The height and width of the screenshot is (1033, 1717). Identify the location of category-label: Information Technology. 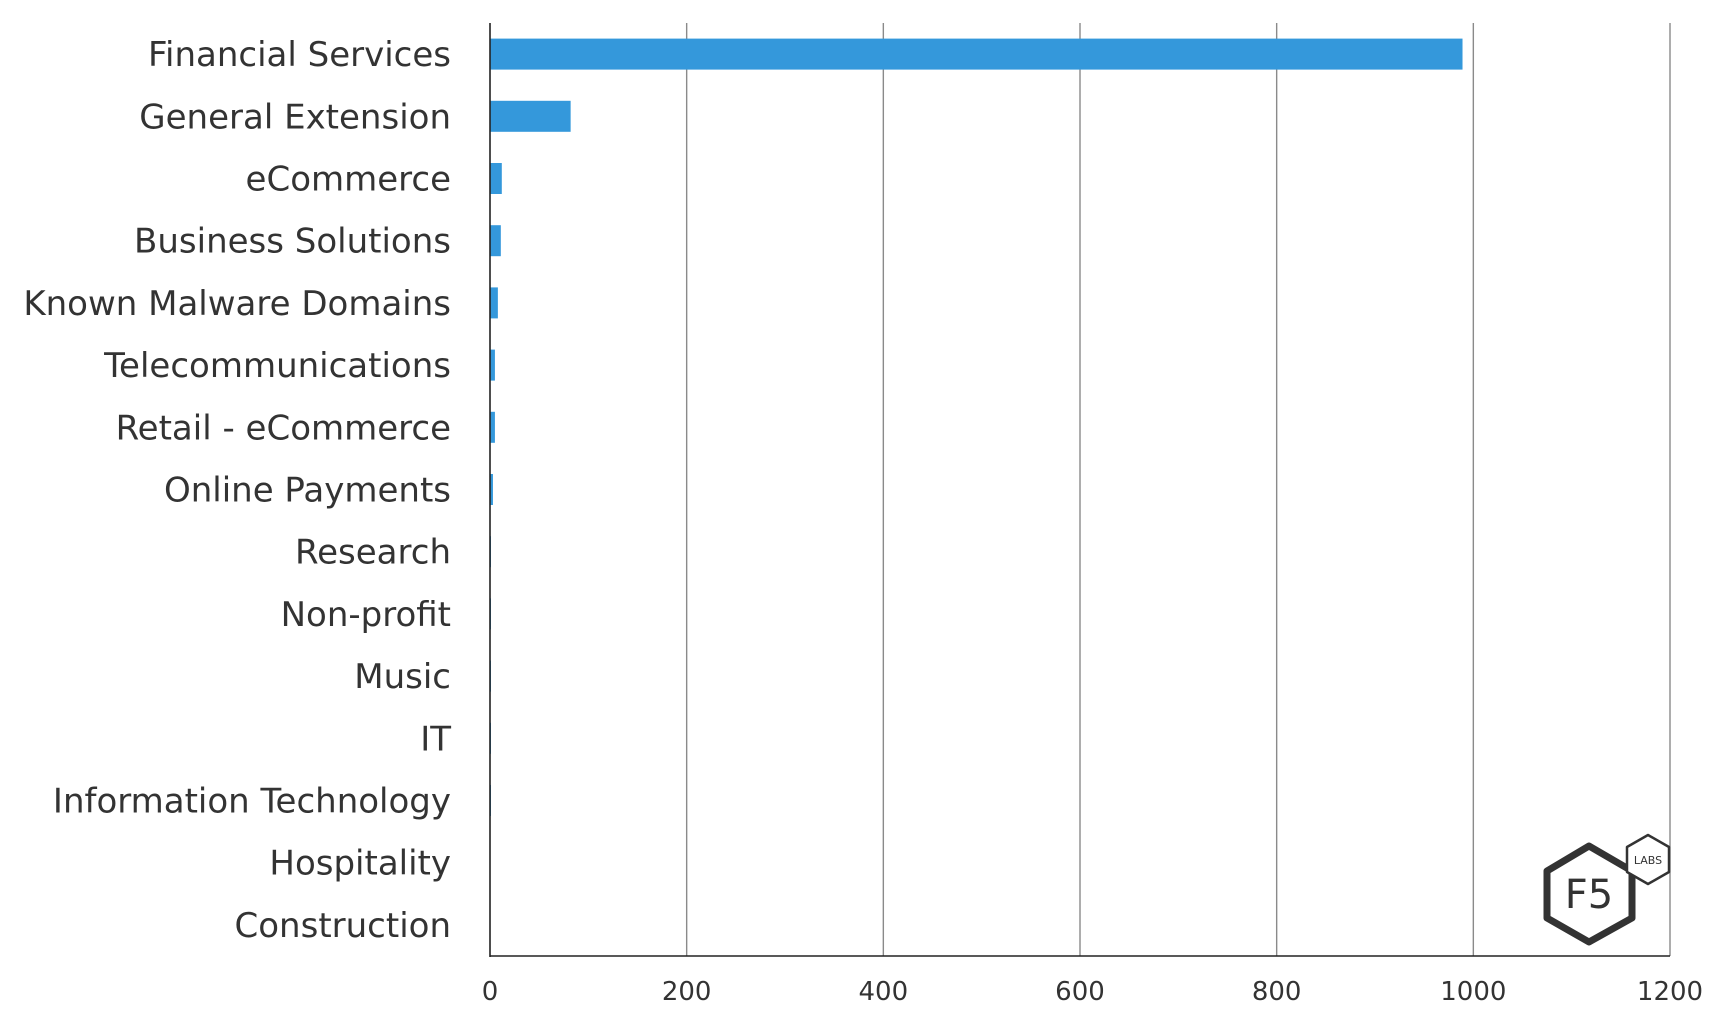
(252, 802).